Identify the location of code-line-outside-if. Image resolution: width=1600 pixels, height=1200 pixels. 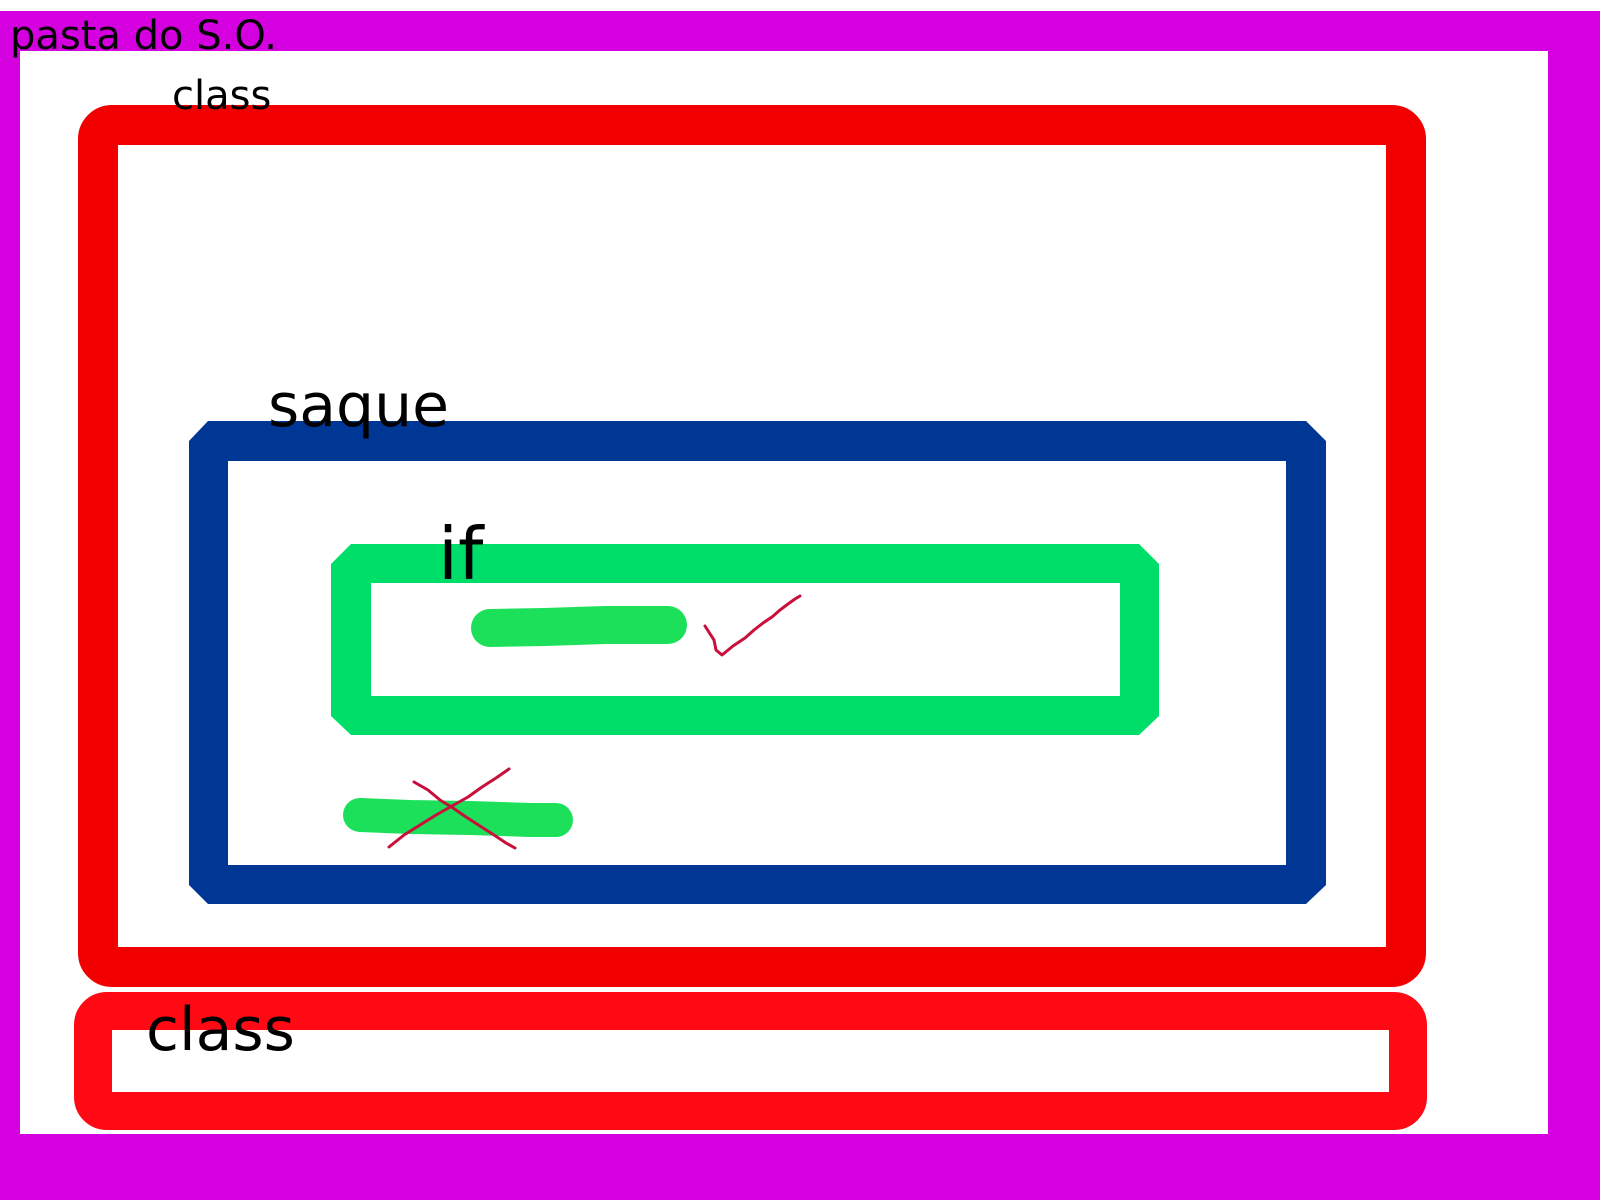
(458, 817).